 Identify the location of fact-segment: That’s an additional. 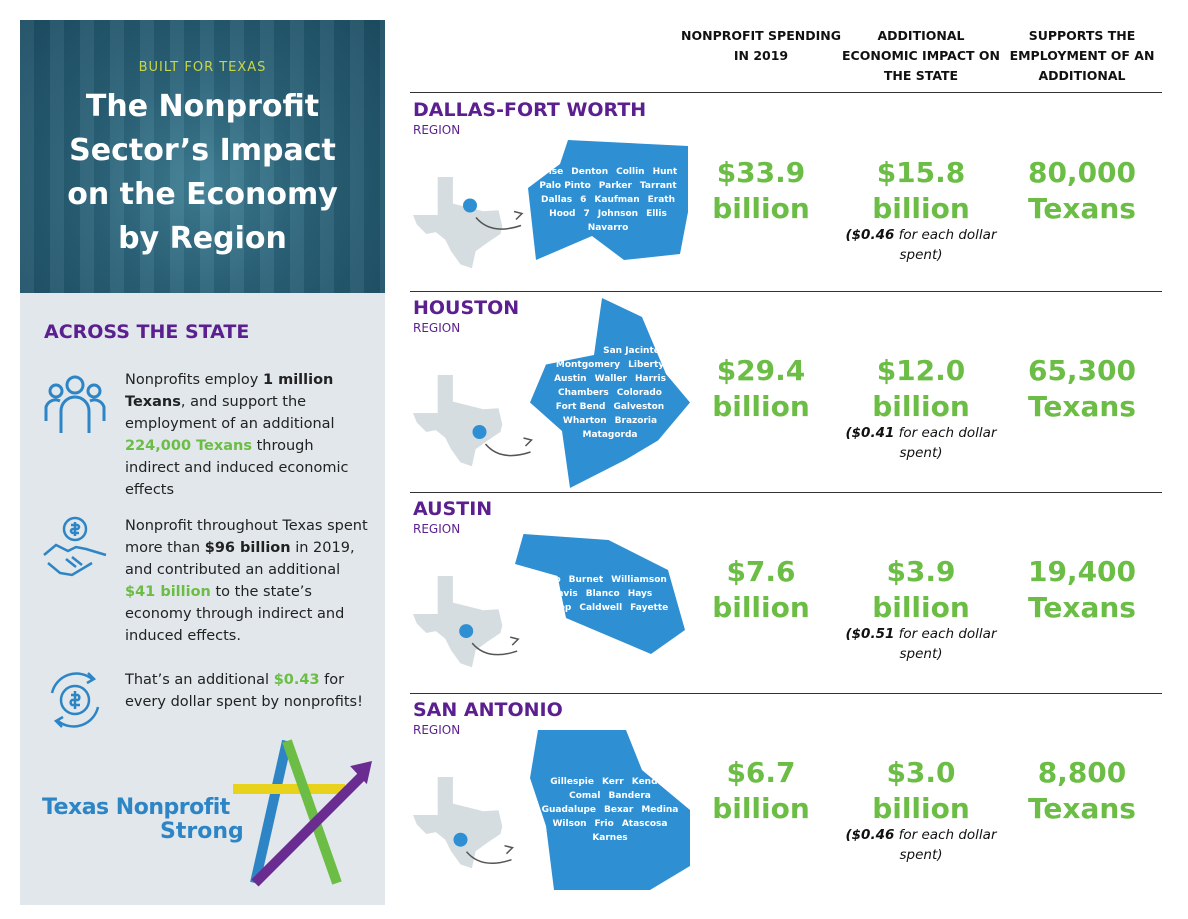
(199, 680).